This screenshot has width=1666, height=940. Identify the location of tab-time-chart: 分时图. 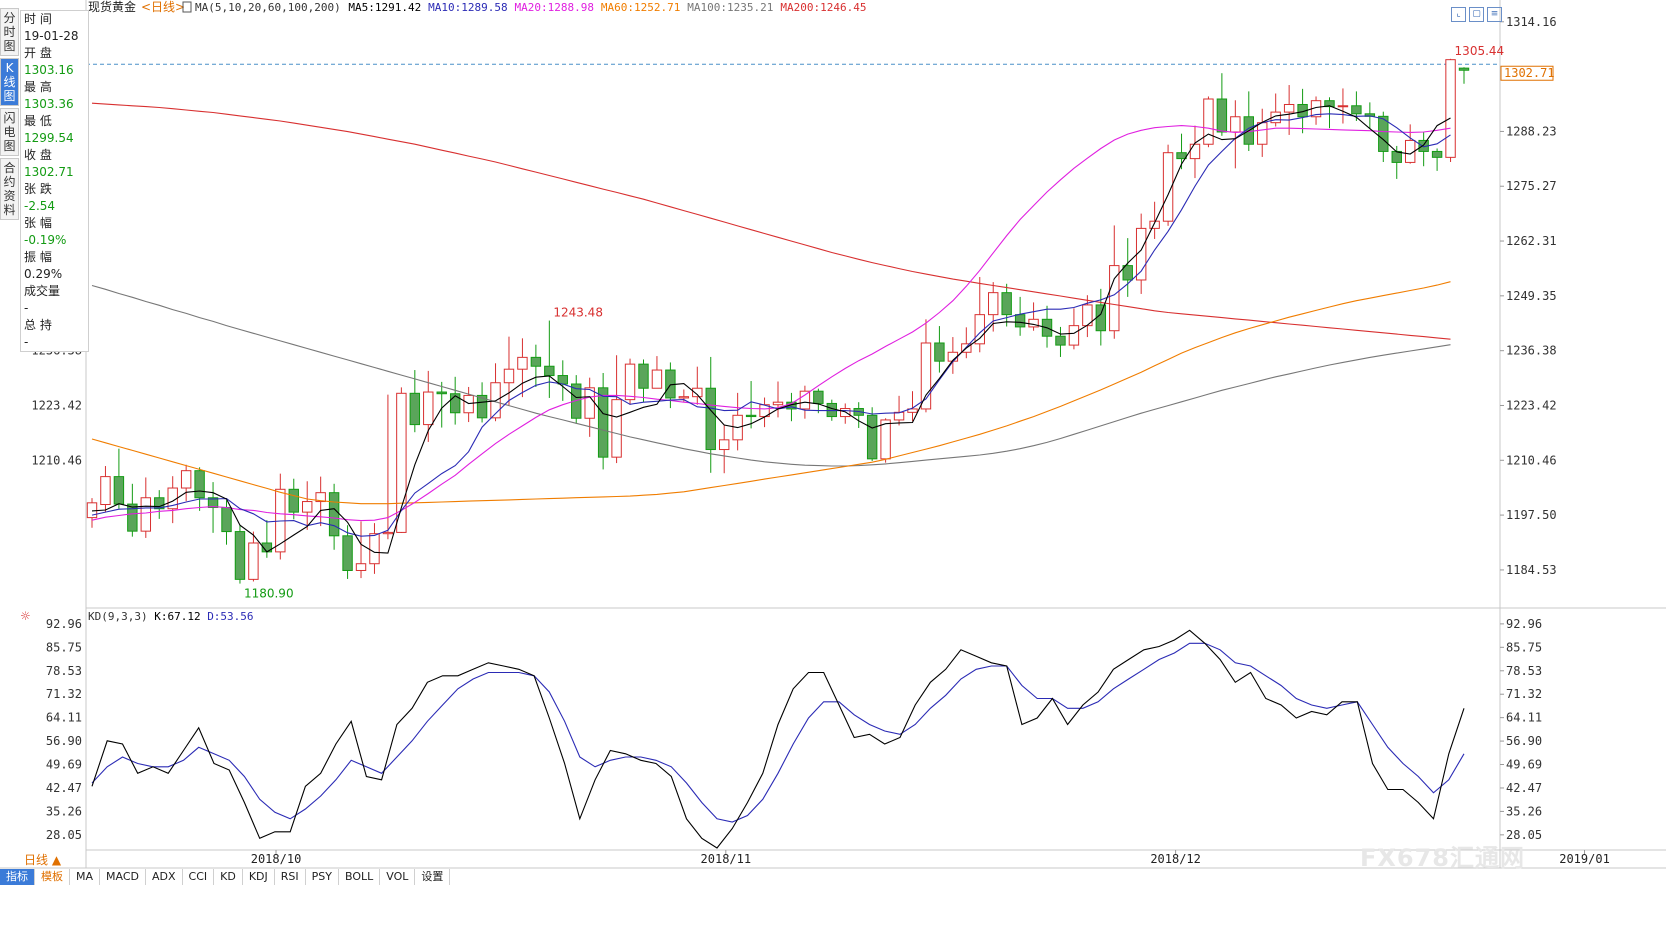
(9, 32).